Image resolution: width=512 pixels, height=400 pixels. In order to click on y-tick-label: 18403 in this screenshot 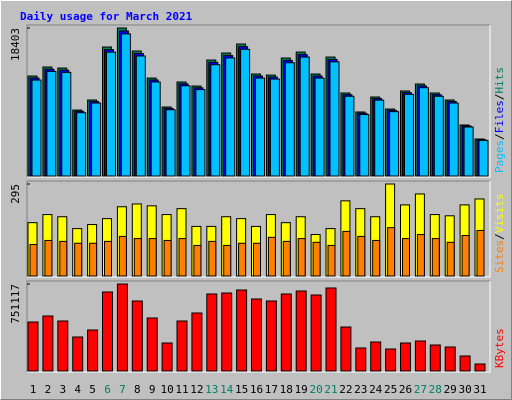, I will do `click(15, 44)`.